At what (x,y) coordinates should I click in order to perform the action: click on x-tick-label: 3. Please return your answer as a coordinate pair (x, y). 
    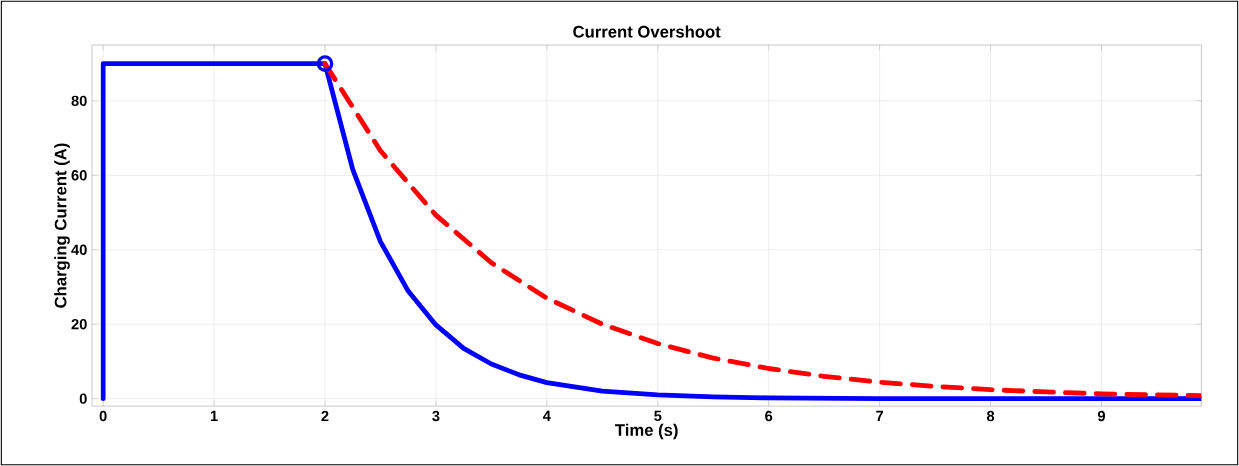
    Looking at the image, I should click on (436, 416).